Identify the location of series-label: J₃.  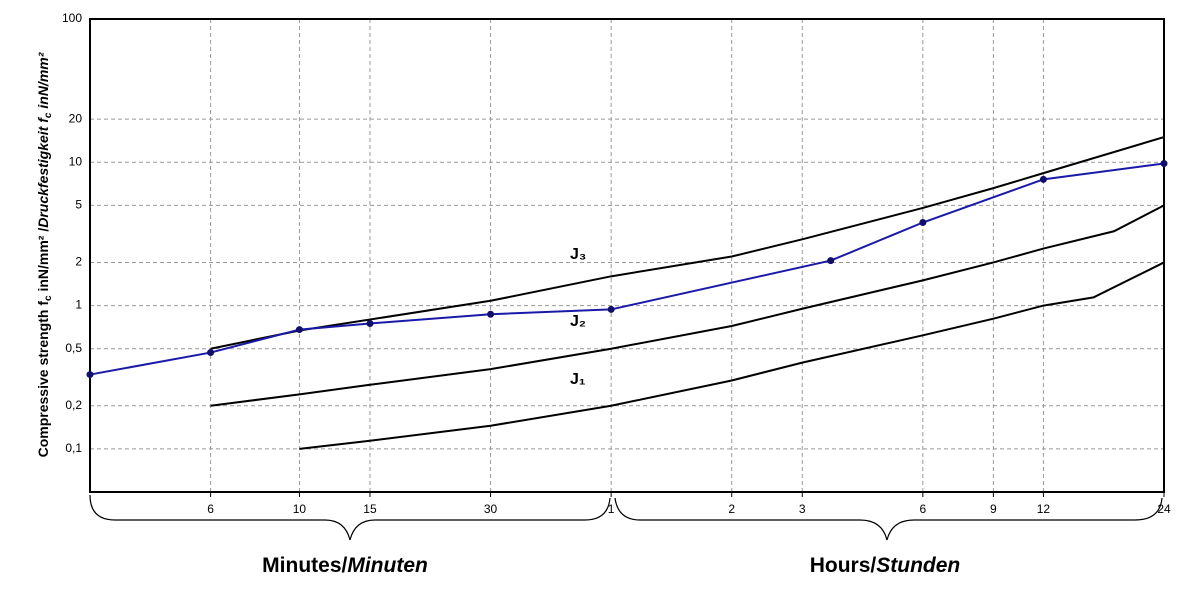
(578, 254).